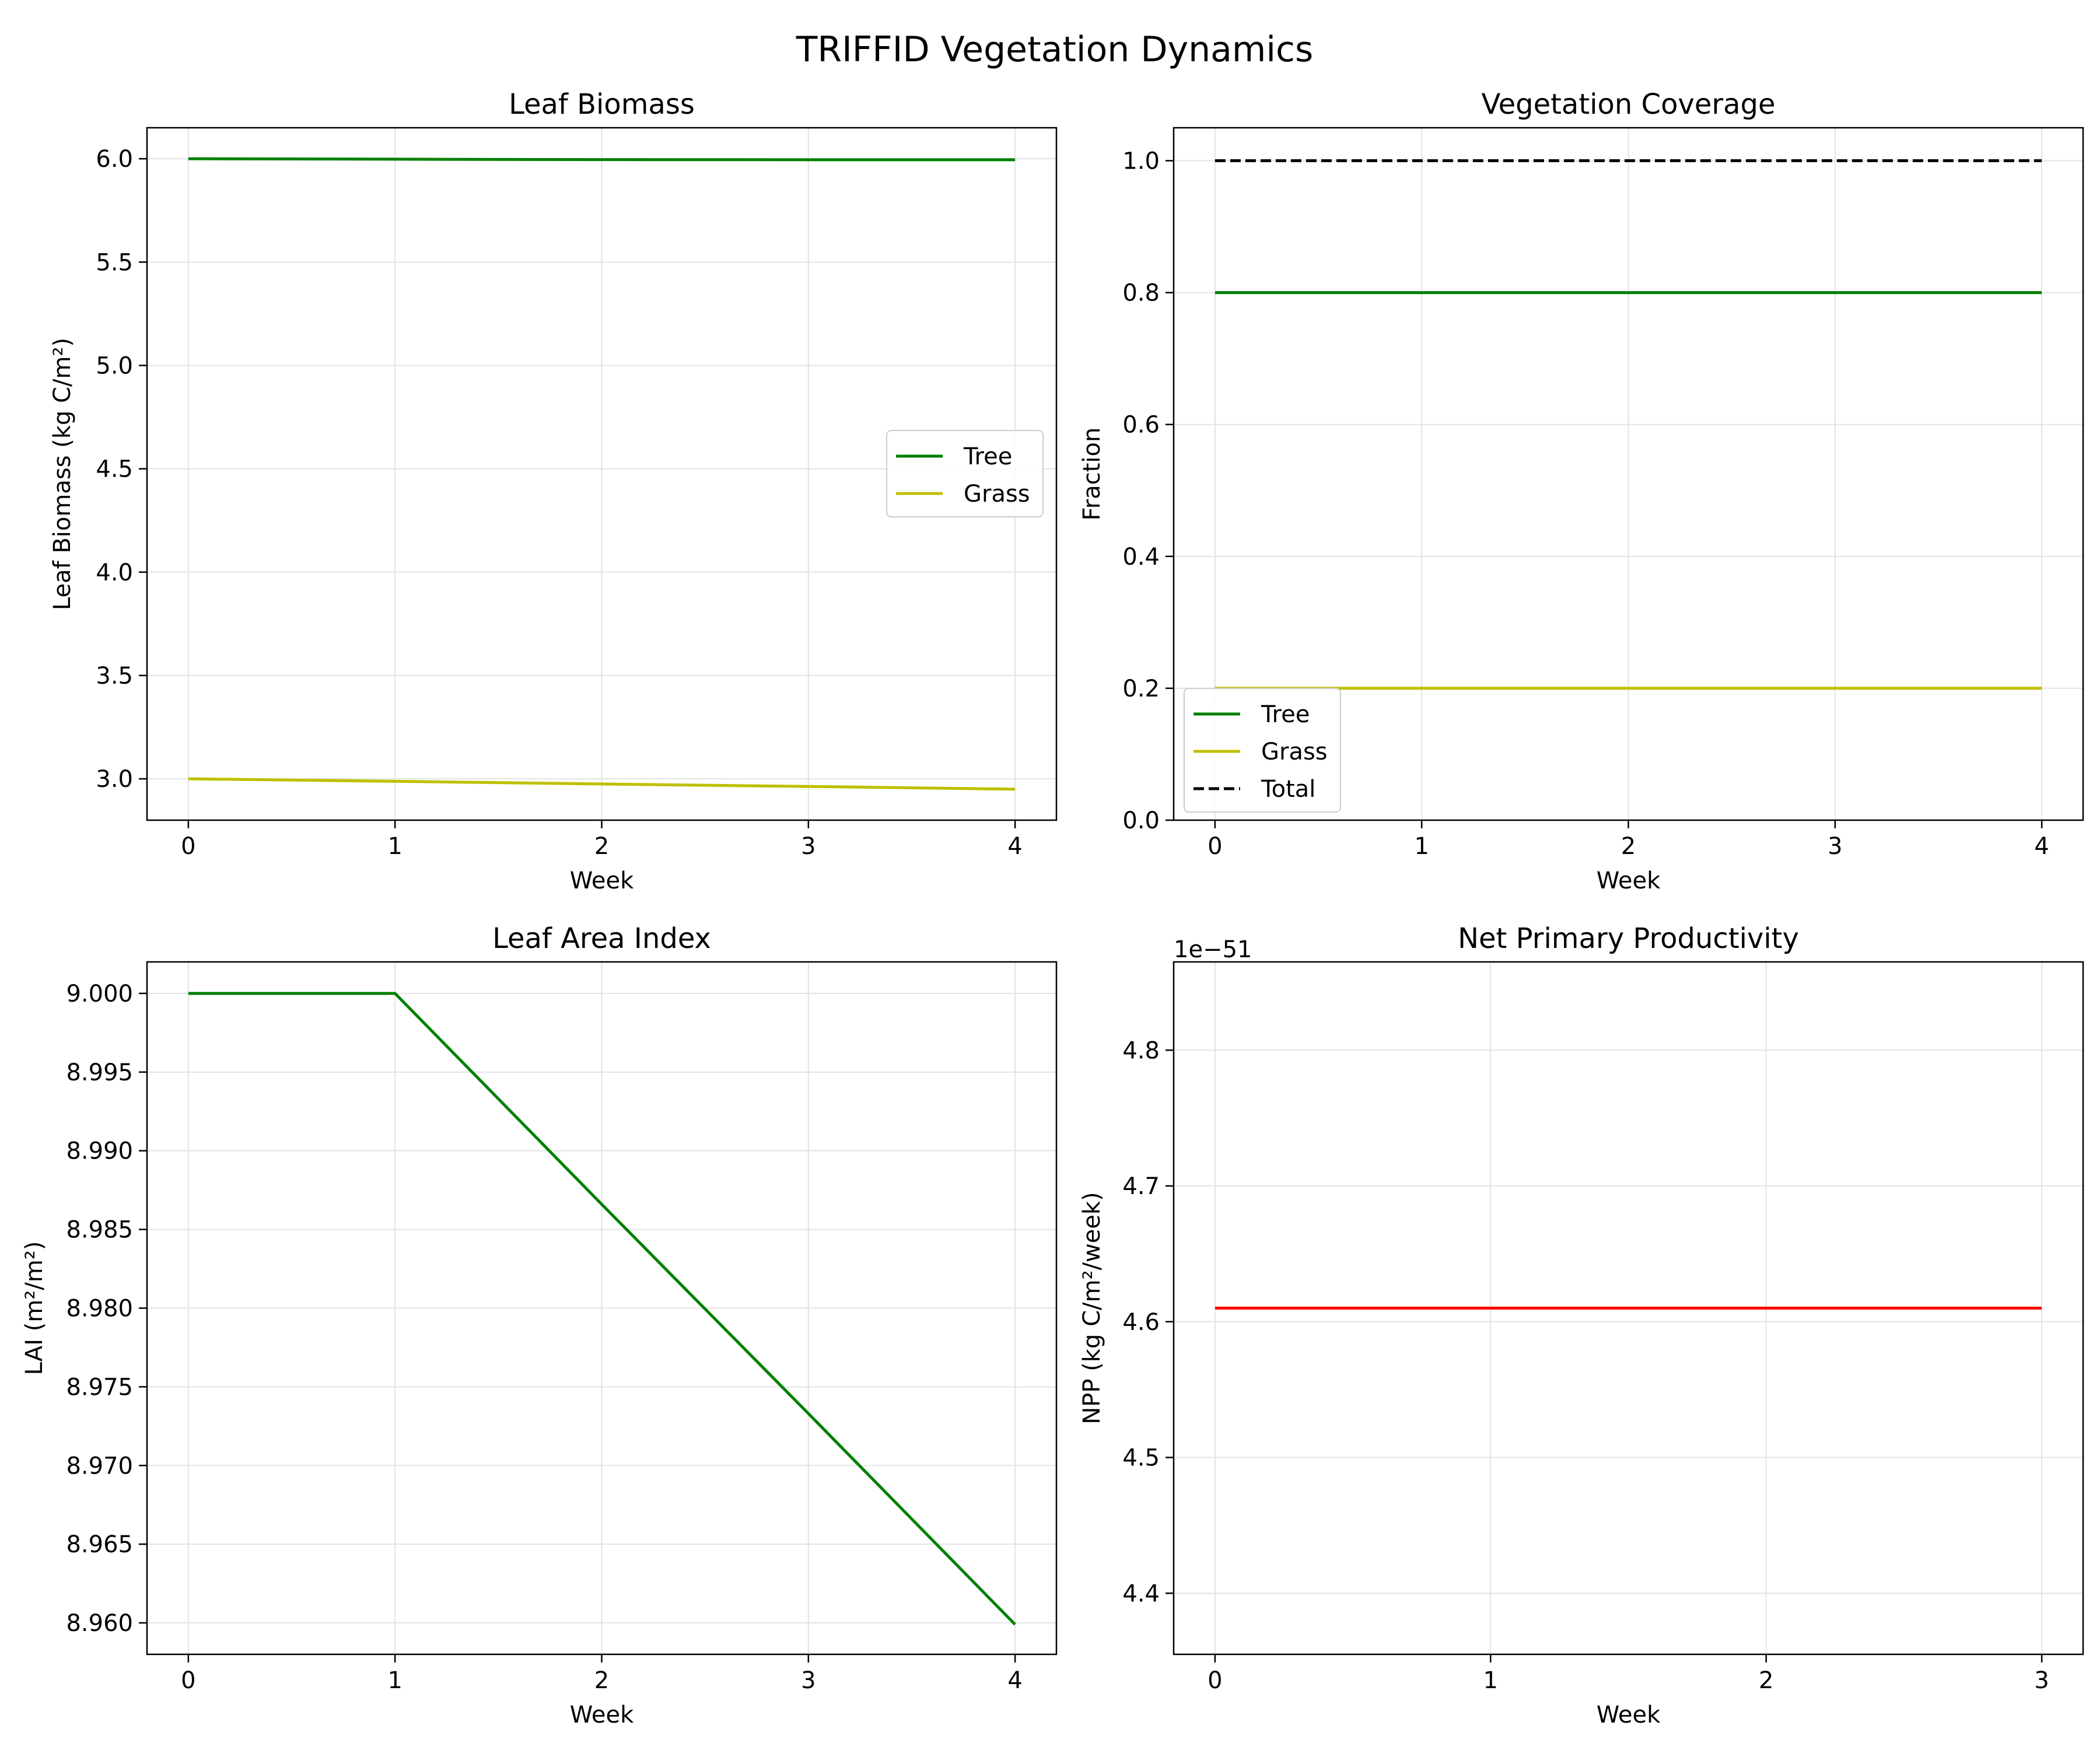  What do you see at coordinates (1141, 1458) in the screenshot?
I see `y-tick-label-1: 4.5` at bounding box center [1141, 1458].